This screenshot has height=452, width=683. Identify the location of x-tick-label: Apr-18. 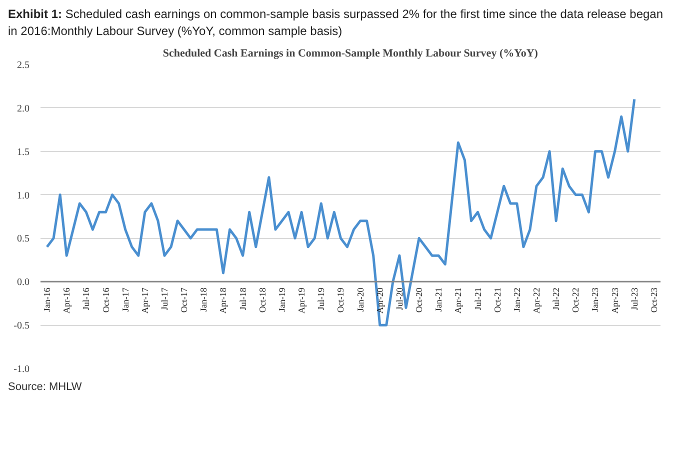
(223, 300).